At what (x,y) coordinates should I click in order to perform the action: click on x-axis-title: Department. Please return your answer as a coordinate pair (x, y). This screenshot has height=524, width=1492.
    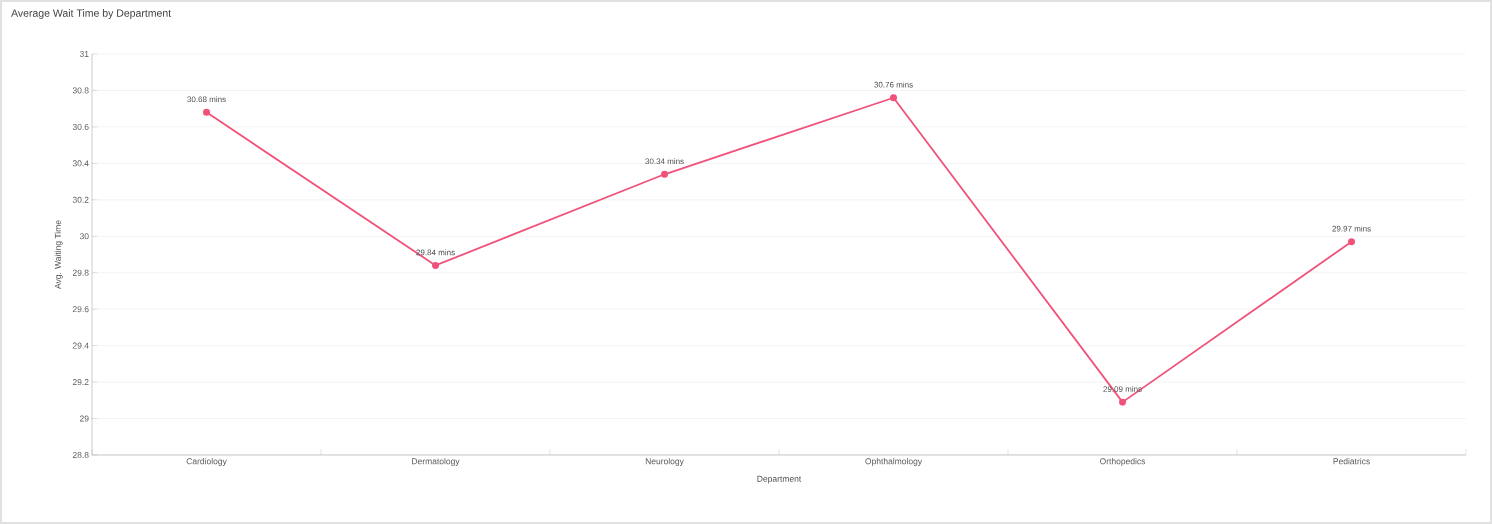
    Looking at the image, I should click on (779, 479).